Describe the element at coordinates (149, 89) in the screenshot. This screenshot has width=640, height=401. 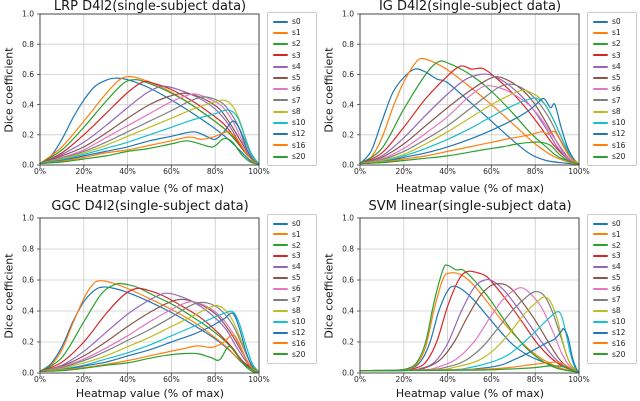
I see `axes-frame` at that location.